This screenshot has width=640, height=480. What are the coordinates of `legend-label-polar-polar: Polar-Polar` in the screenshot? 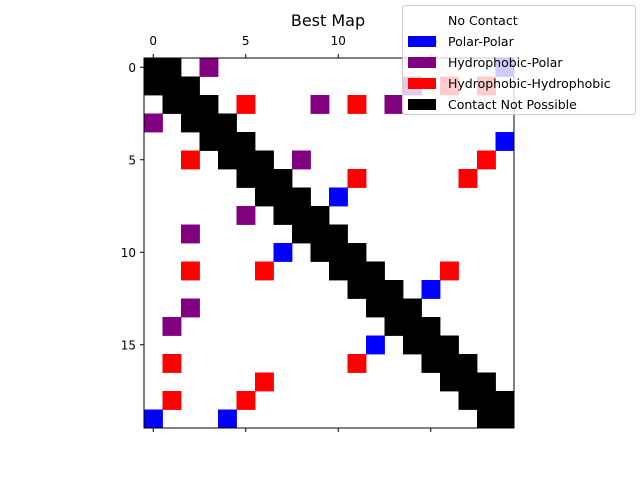 It's located at (481, 41).